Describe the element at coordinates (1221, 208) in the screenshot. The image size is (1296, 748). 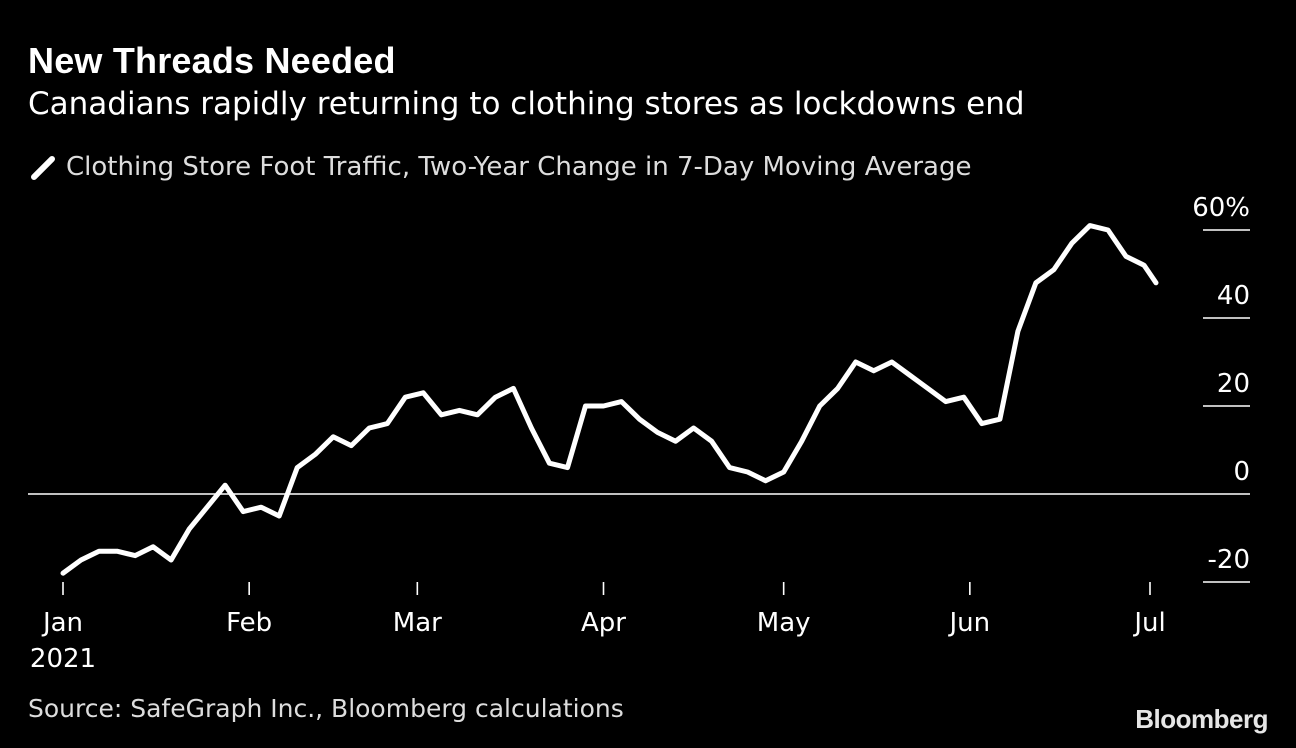
I see `y-tick-label: 60%` at that location.